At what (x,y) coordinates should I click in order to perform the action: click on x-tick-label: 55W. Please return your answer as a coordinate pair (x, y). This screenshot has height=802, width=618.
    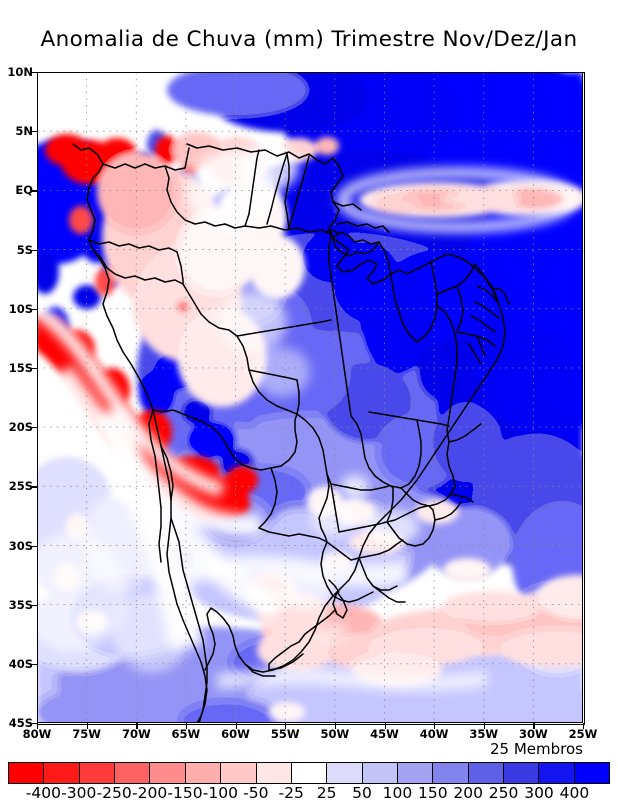
    Looking at the image, I should click on (285, 734).